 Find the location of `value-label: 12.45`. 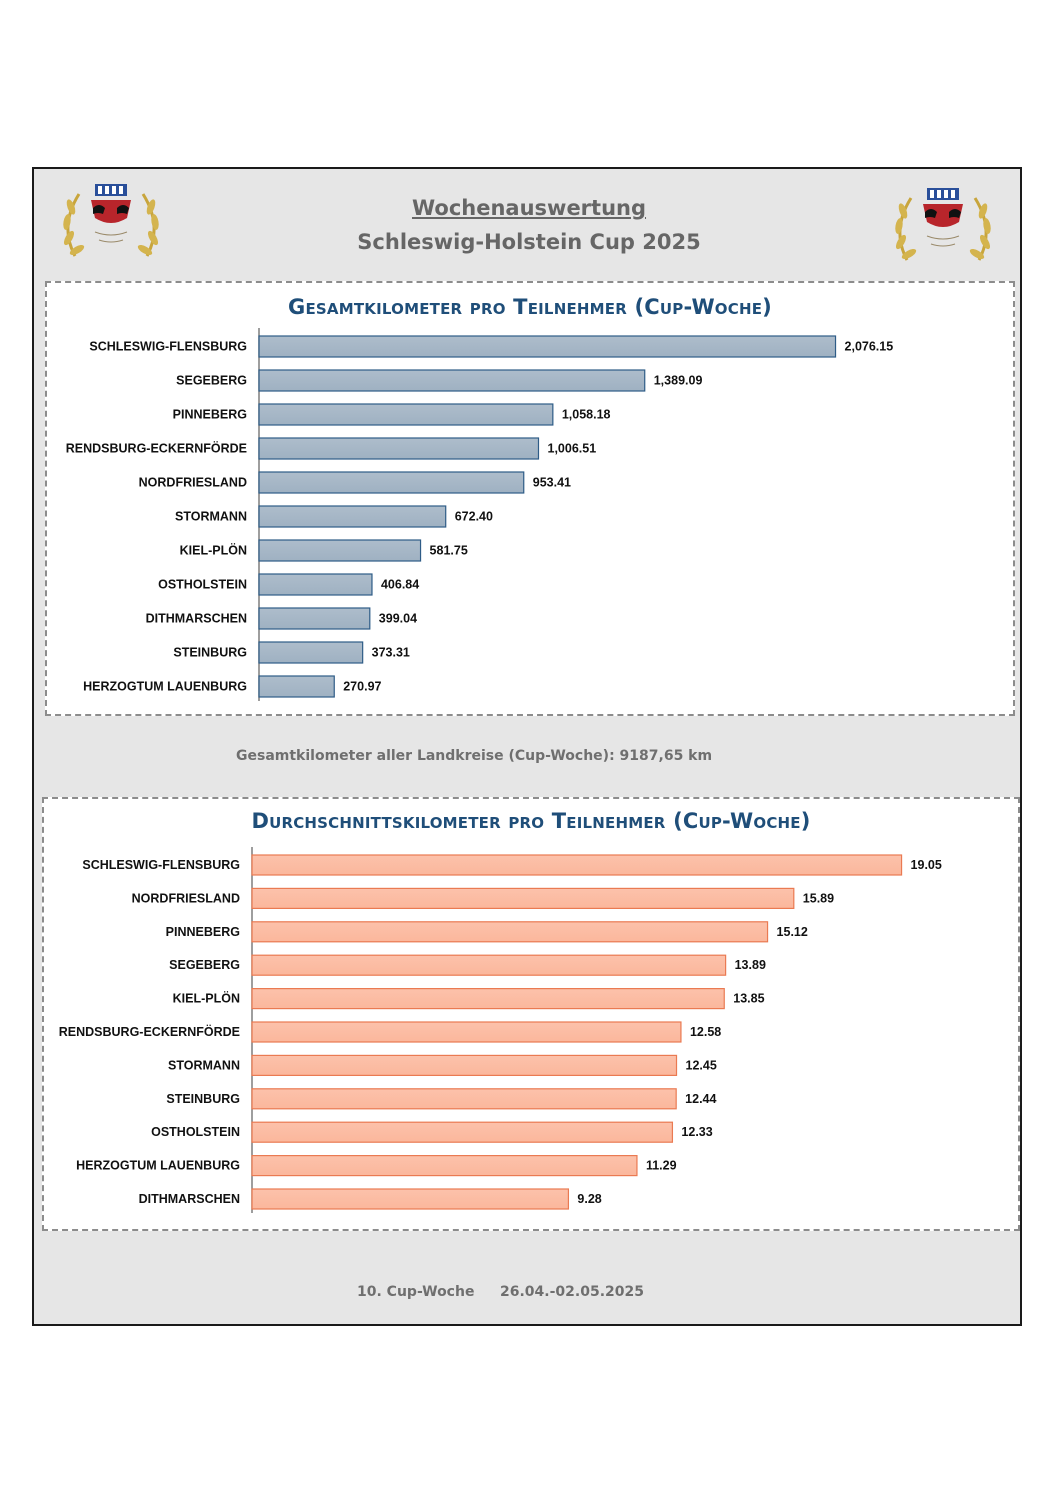

value-label: 12.45 is located at coordinates (701, 1065).